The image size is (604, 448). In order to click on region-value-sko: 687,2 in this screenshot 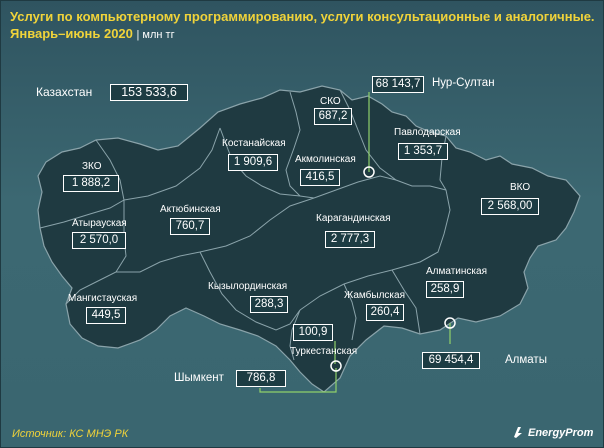, I will do `click(333, 116)`.